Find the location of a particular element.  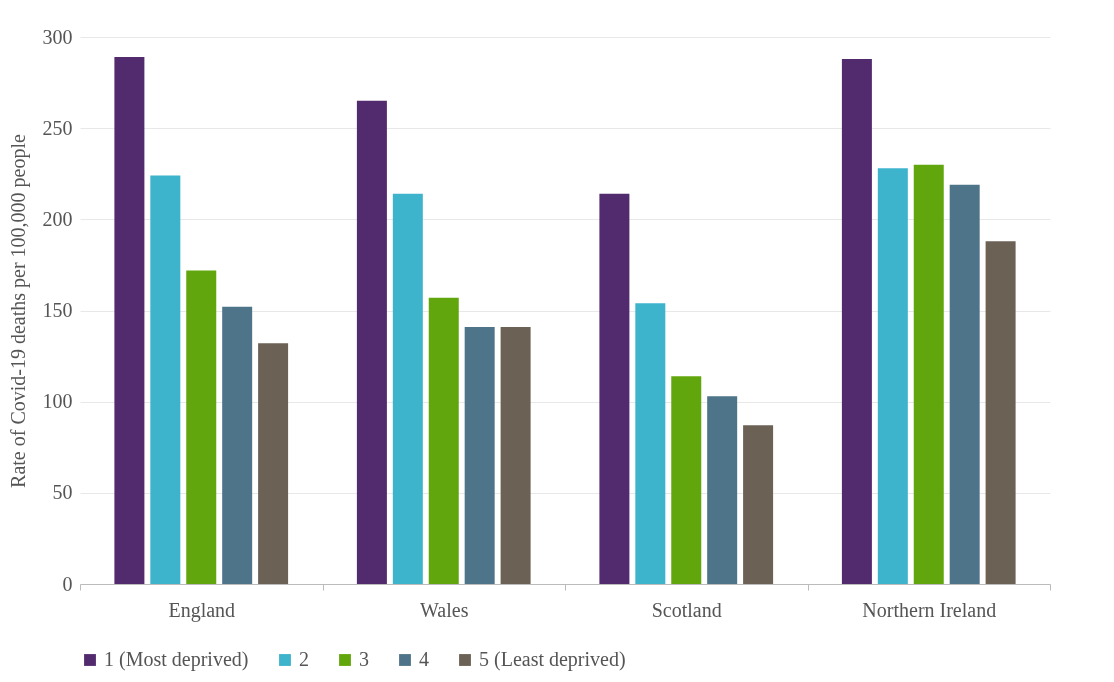

x-tick-label: Northern Ireland is located at coordinates (929, 609).